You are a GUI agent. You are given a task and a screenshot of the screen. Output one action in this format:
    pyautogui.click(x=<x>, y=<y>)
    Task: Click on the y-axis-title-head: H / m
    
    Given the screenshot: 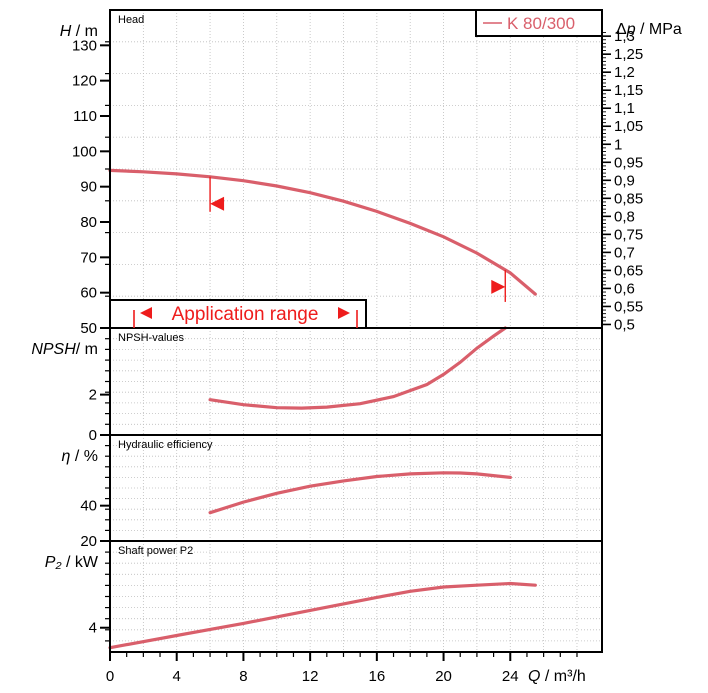 What is the action you would take?
    pyautogui.click(x=79, y=31)
    